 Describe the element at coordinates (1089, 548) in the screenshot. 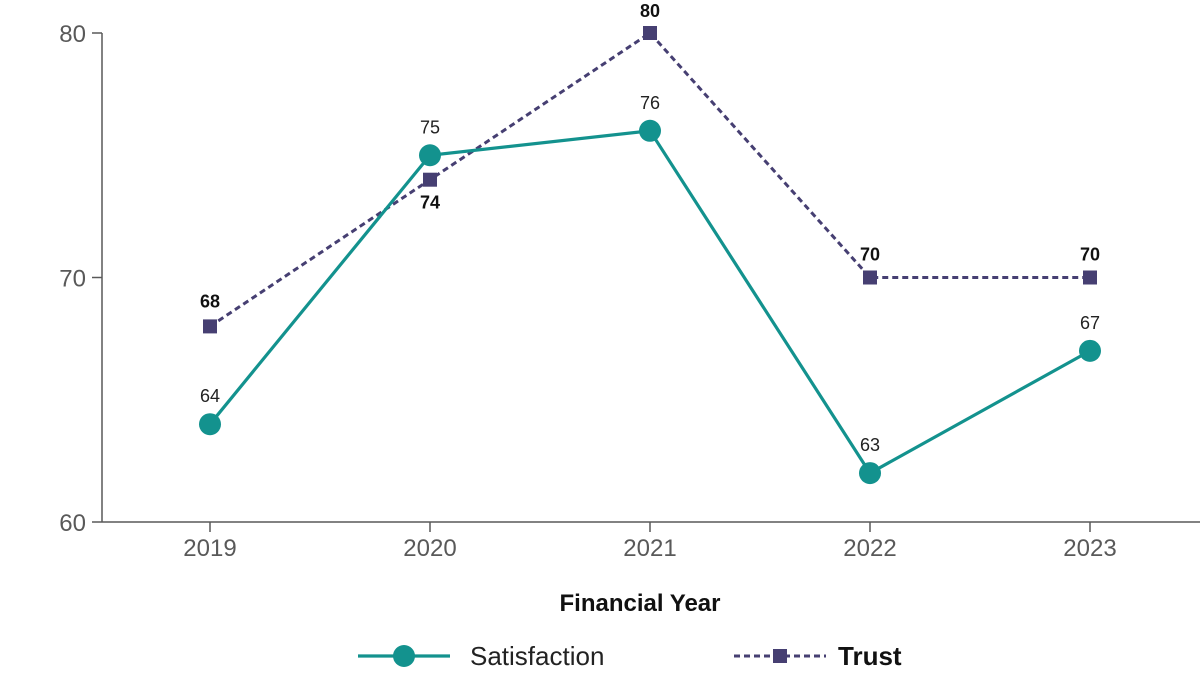

I see `x-tick-label: 2023` at that location.